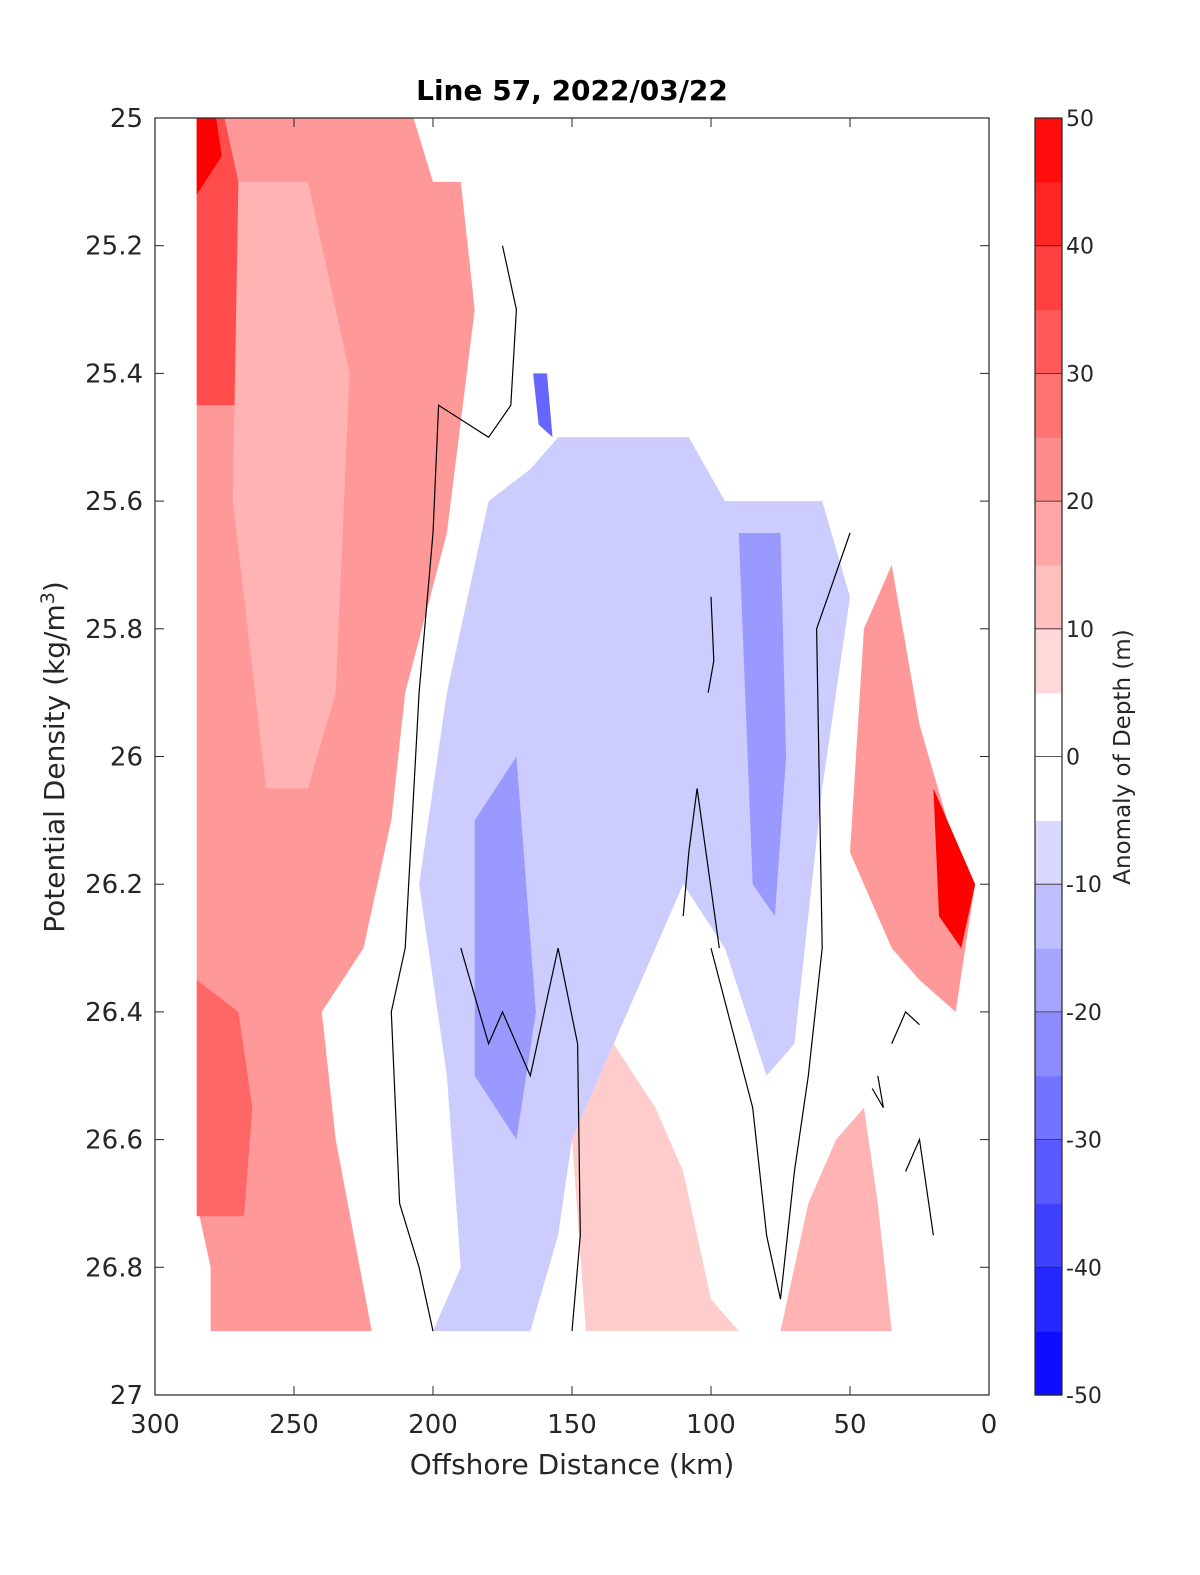 Image resolution: width=1200 pixels, height=1575 pixels. I want to click on y-tick-label: 26, so click(126, 758).